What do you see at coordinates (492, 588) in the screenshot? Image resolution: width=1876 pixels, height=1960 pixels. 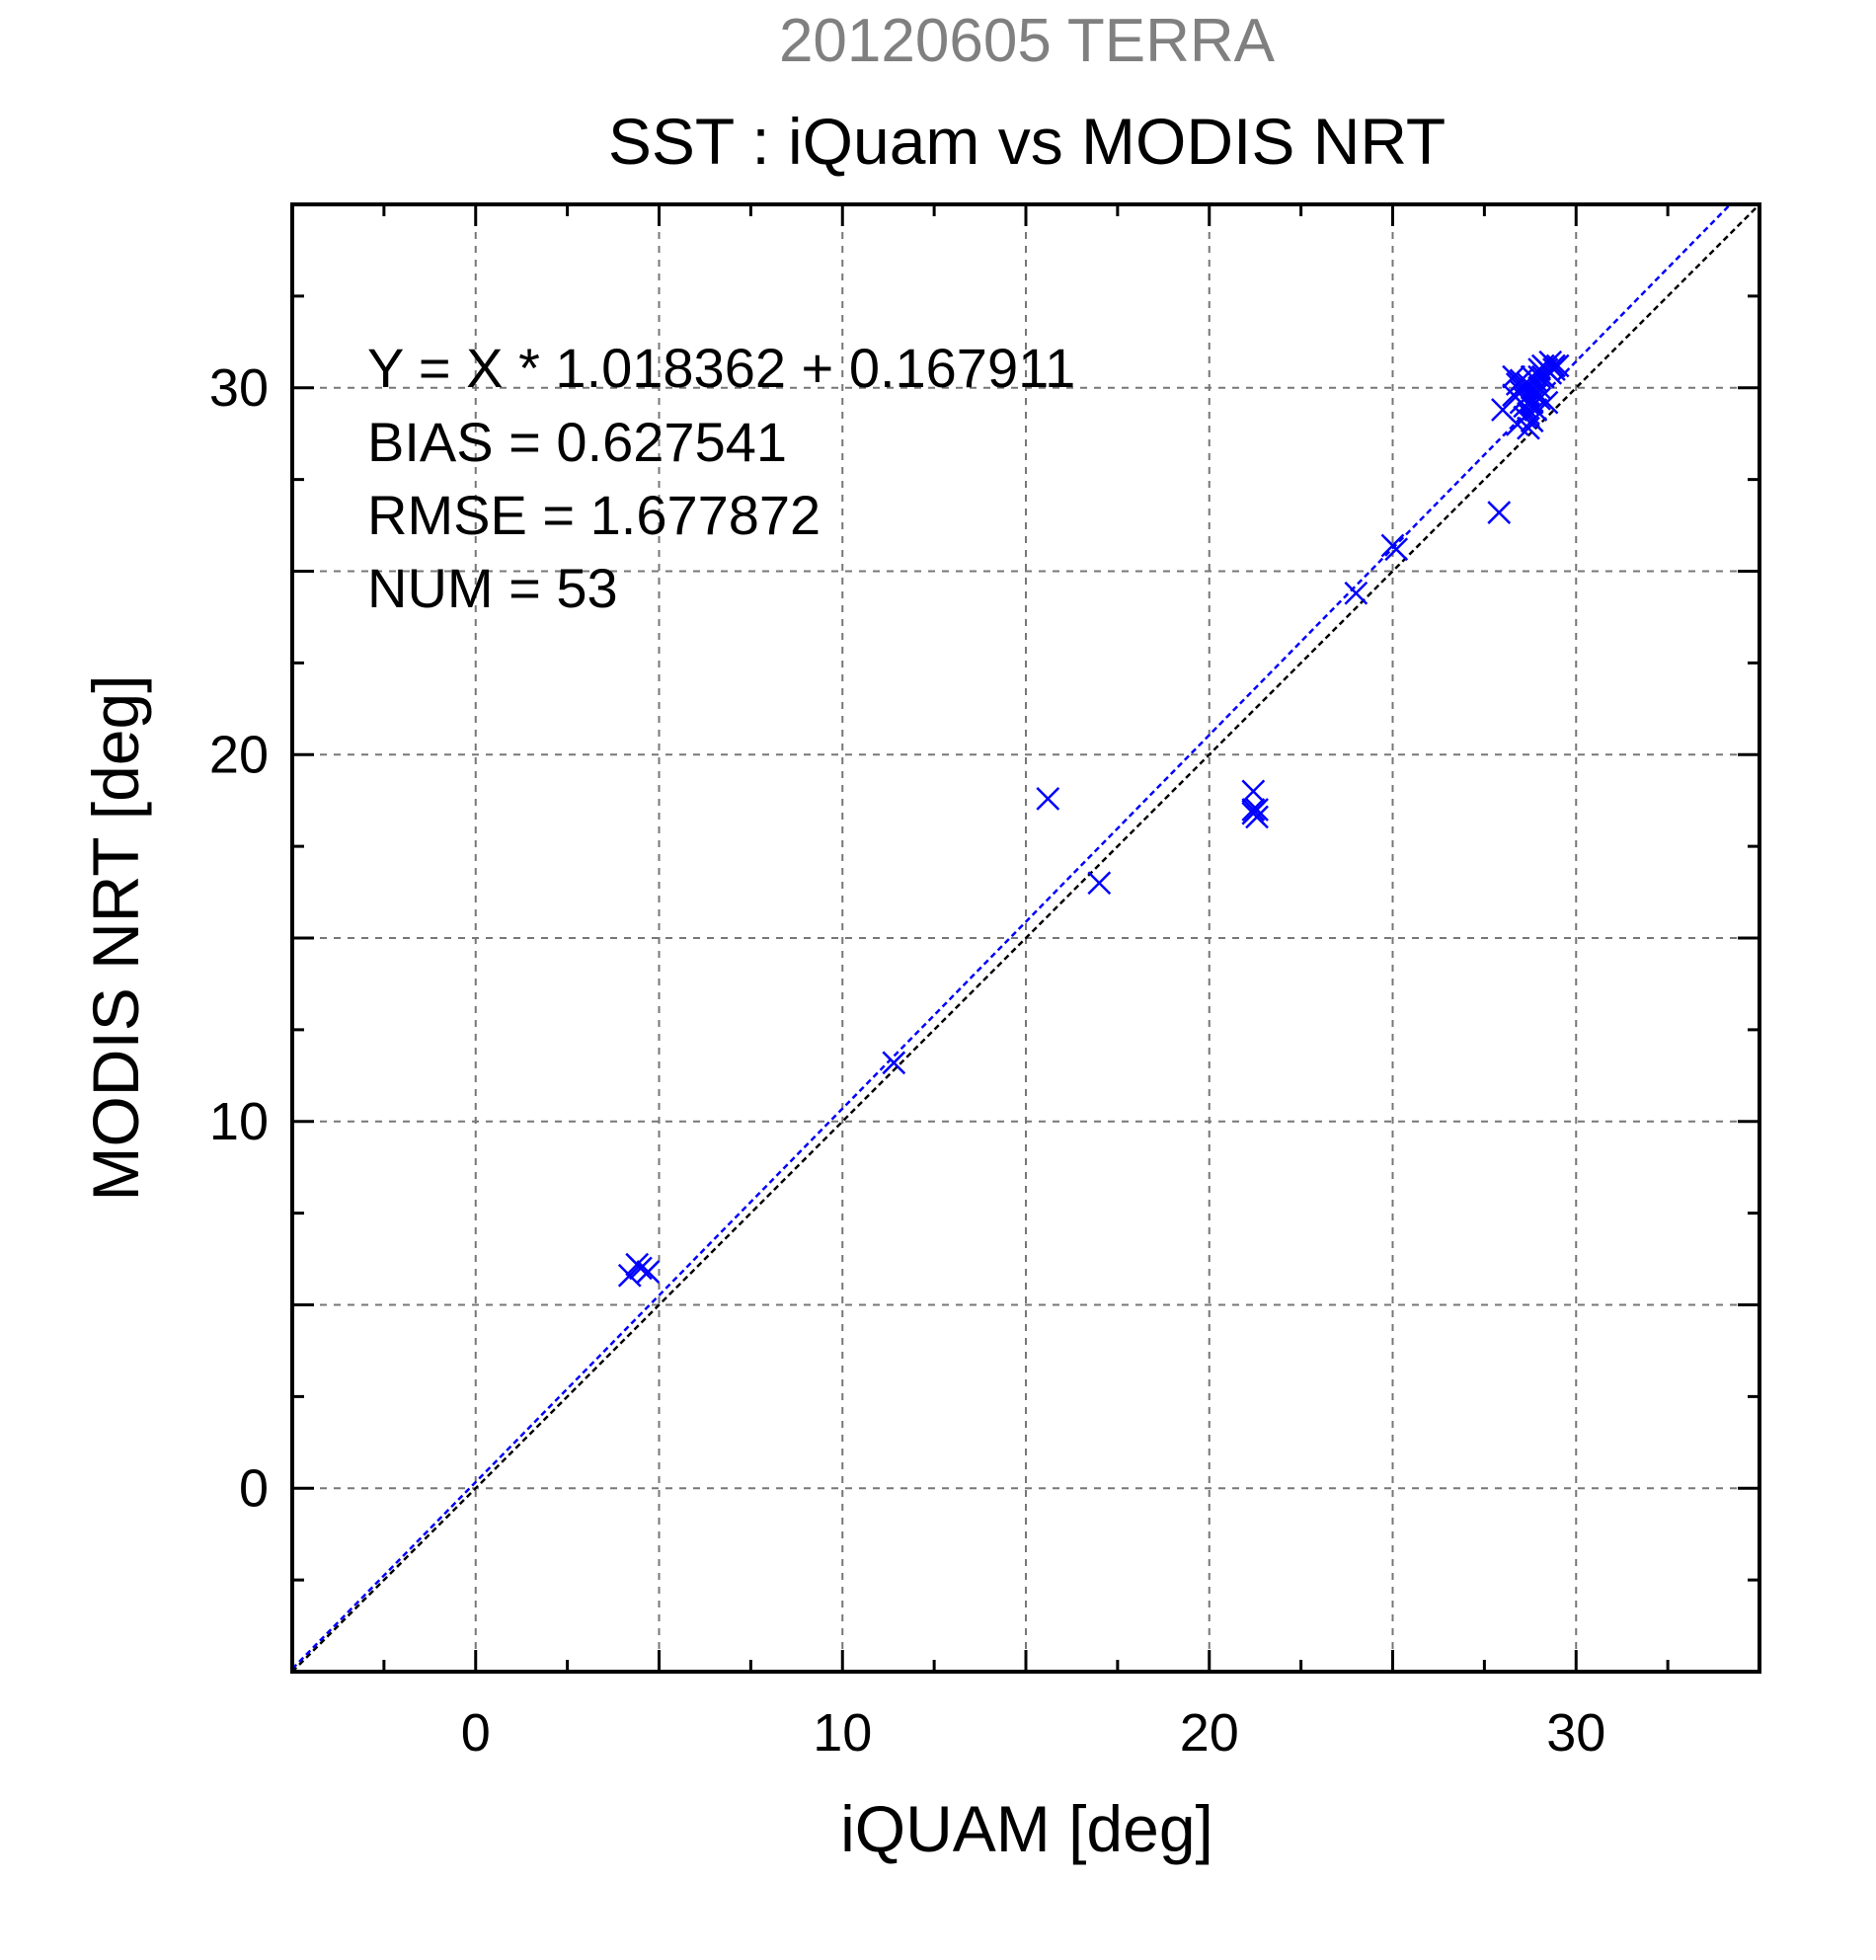 I see `num-text: NUM = 53` at bounding box center [492, 588].